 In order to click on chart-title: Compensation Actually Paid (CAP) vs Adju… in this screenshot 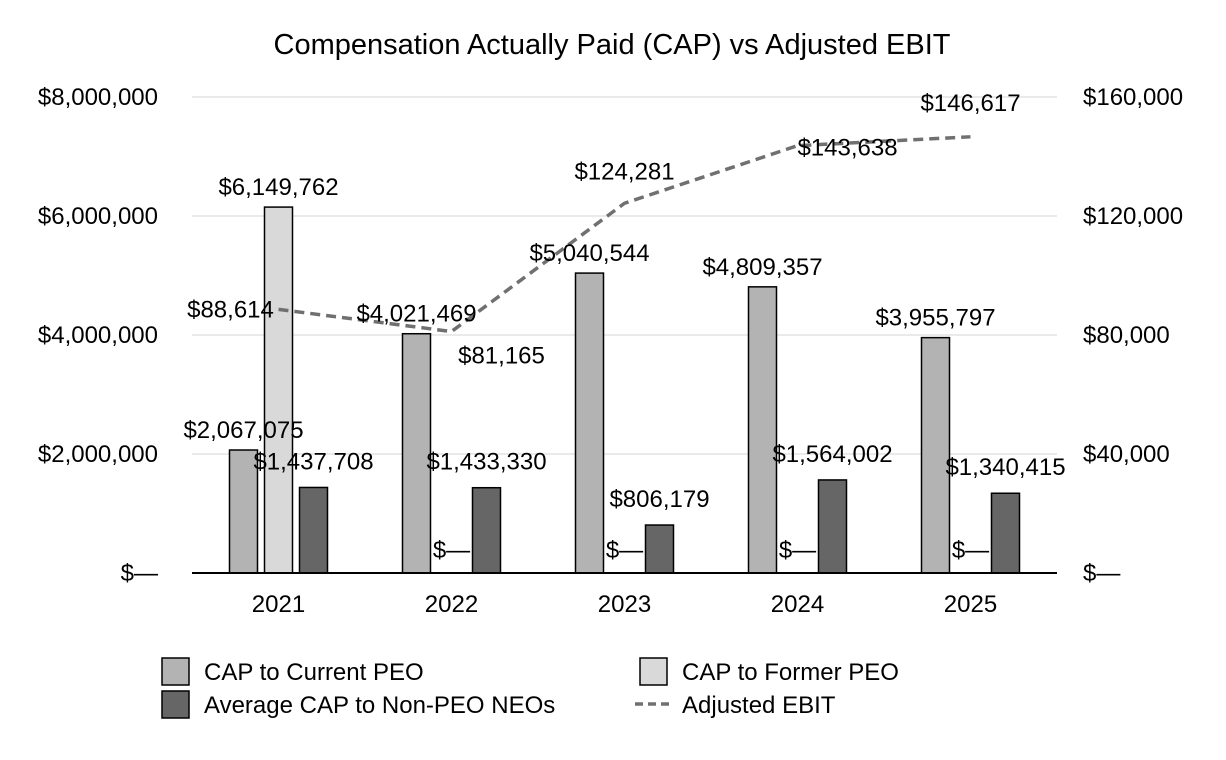, I will do `click(612, 45)`.